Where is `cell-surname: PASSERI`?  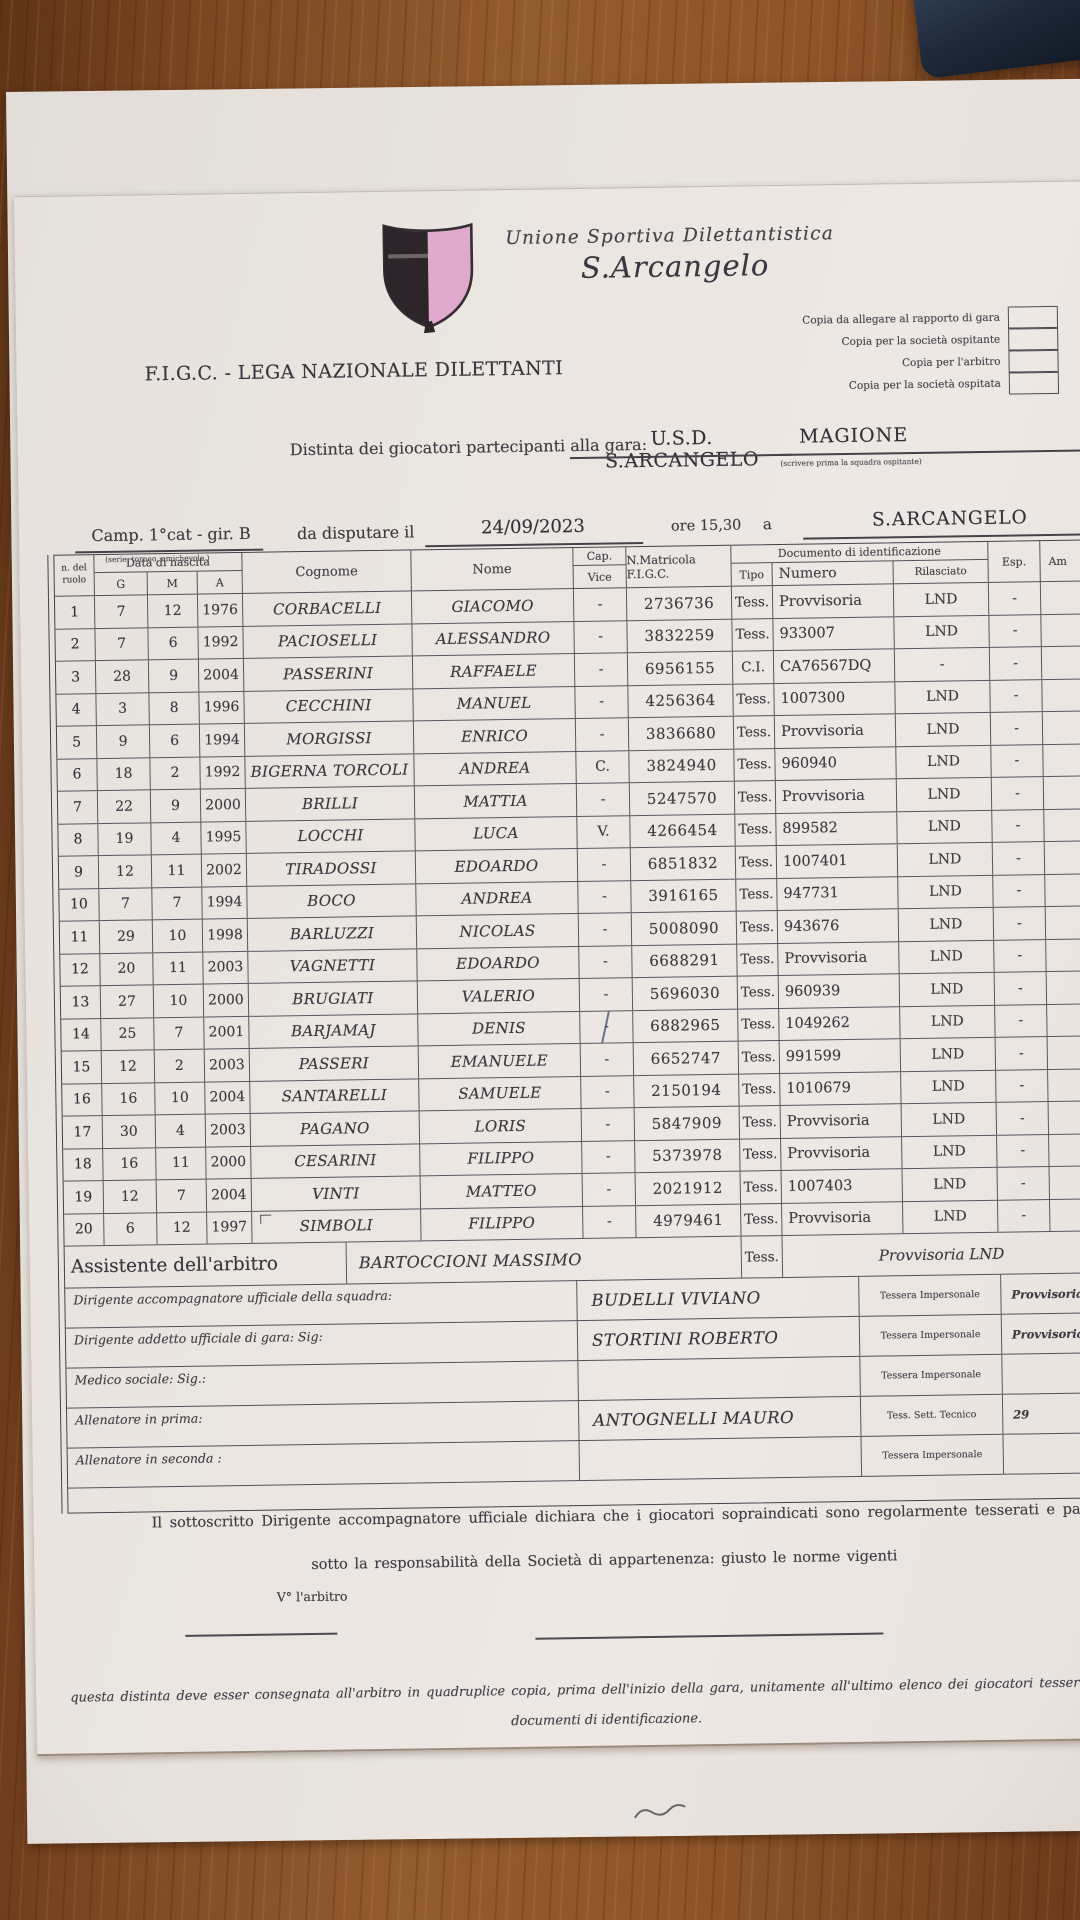 cell-surname: PASSERI is located at coordinates (334, 1063).